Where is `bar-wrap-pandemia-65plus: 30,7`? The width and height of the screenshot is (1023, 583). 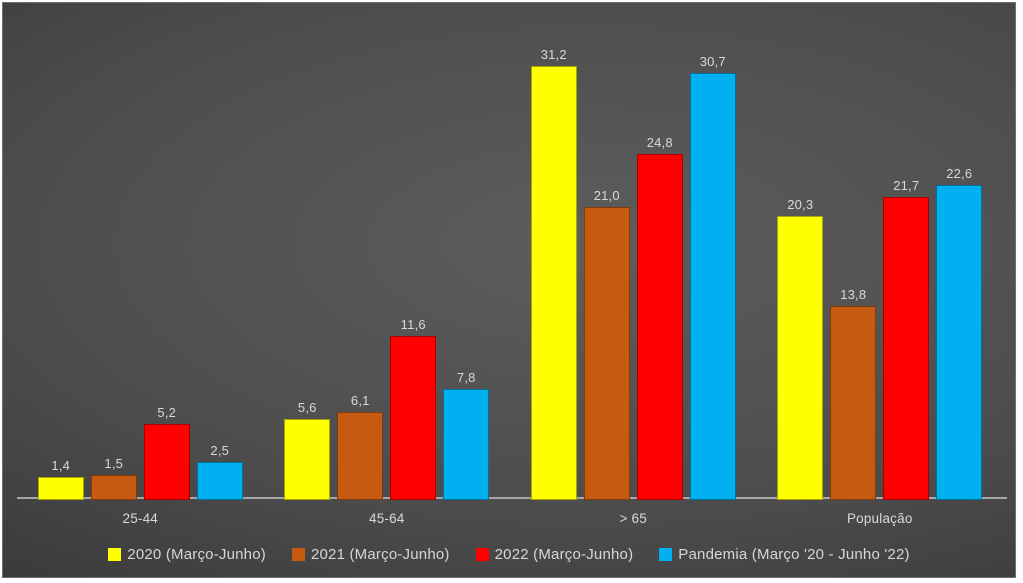
bar-wrap-pandemia-65plus: 30,7 is located at coordinates (712, 277).